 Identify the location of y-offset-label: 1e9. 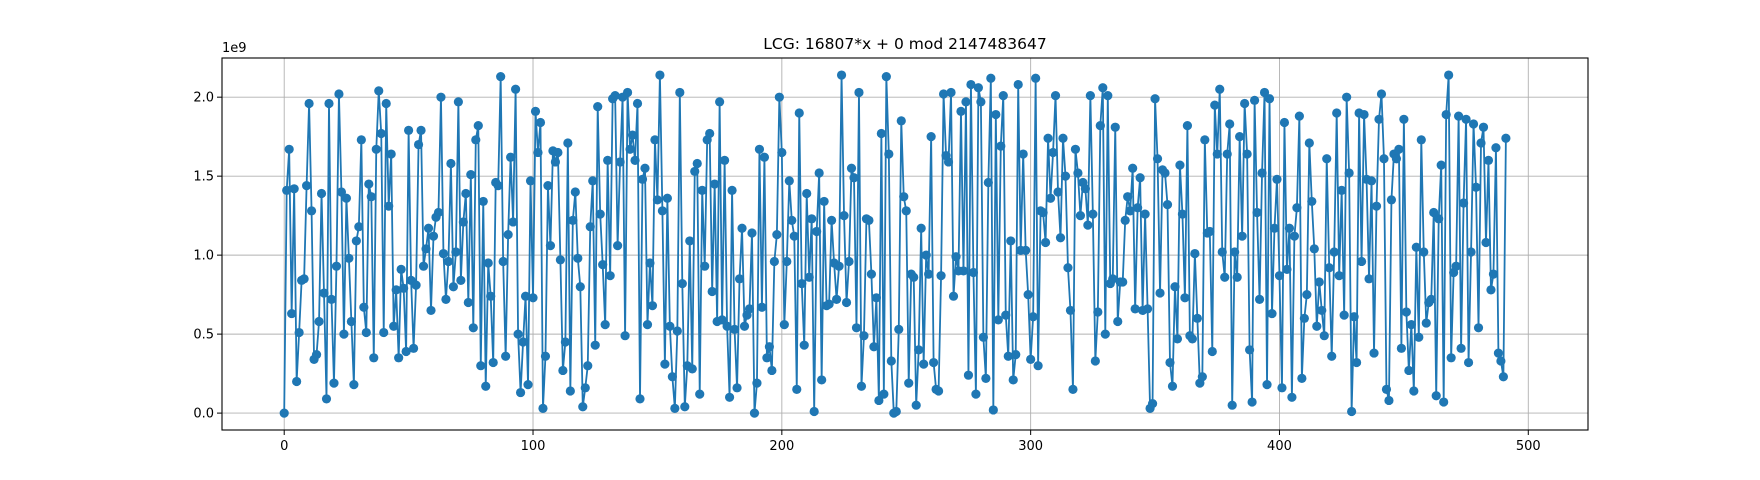
(234, 48).